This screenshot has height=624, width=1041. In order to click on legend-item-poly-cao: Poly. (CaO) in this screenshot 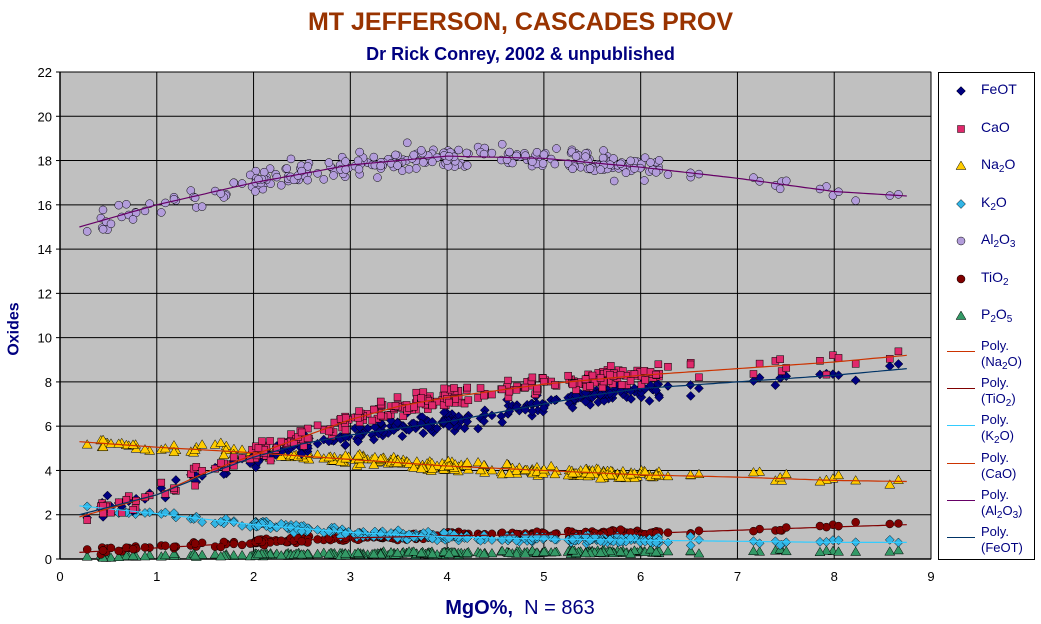, I will do `click(986, 466)`.